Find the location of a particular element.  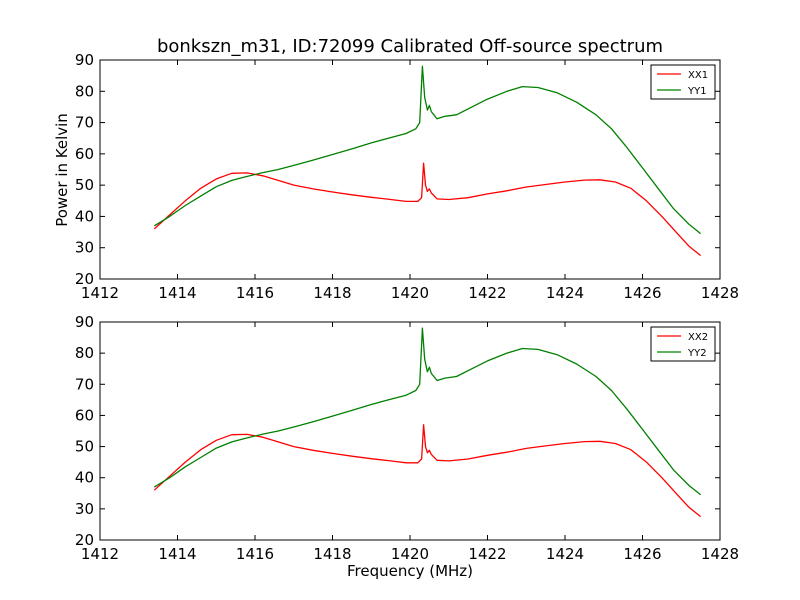

legend-xx1-label: XX1 is located at coordinates (698, 75).